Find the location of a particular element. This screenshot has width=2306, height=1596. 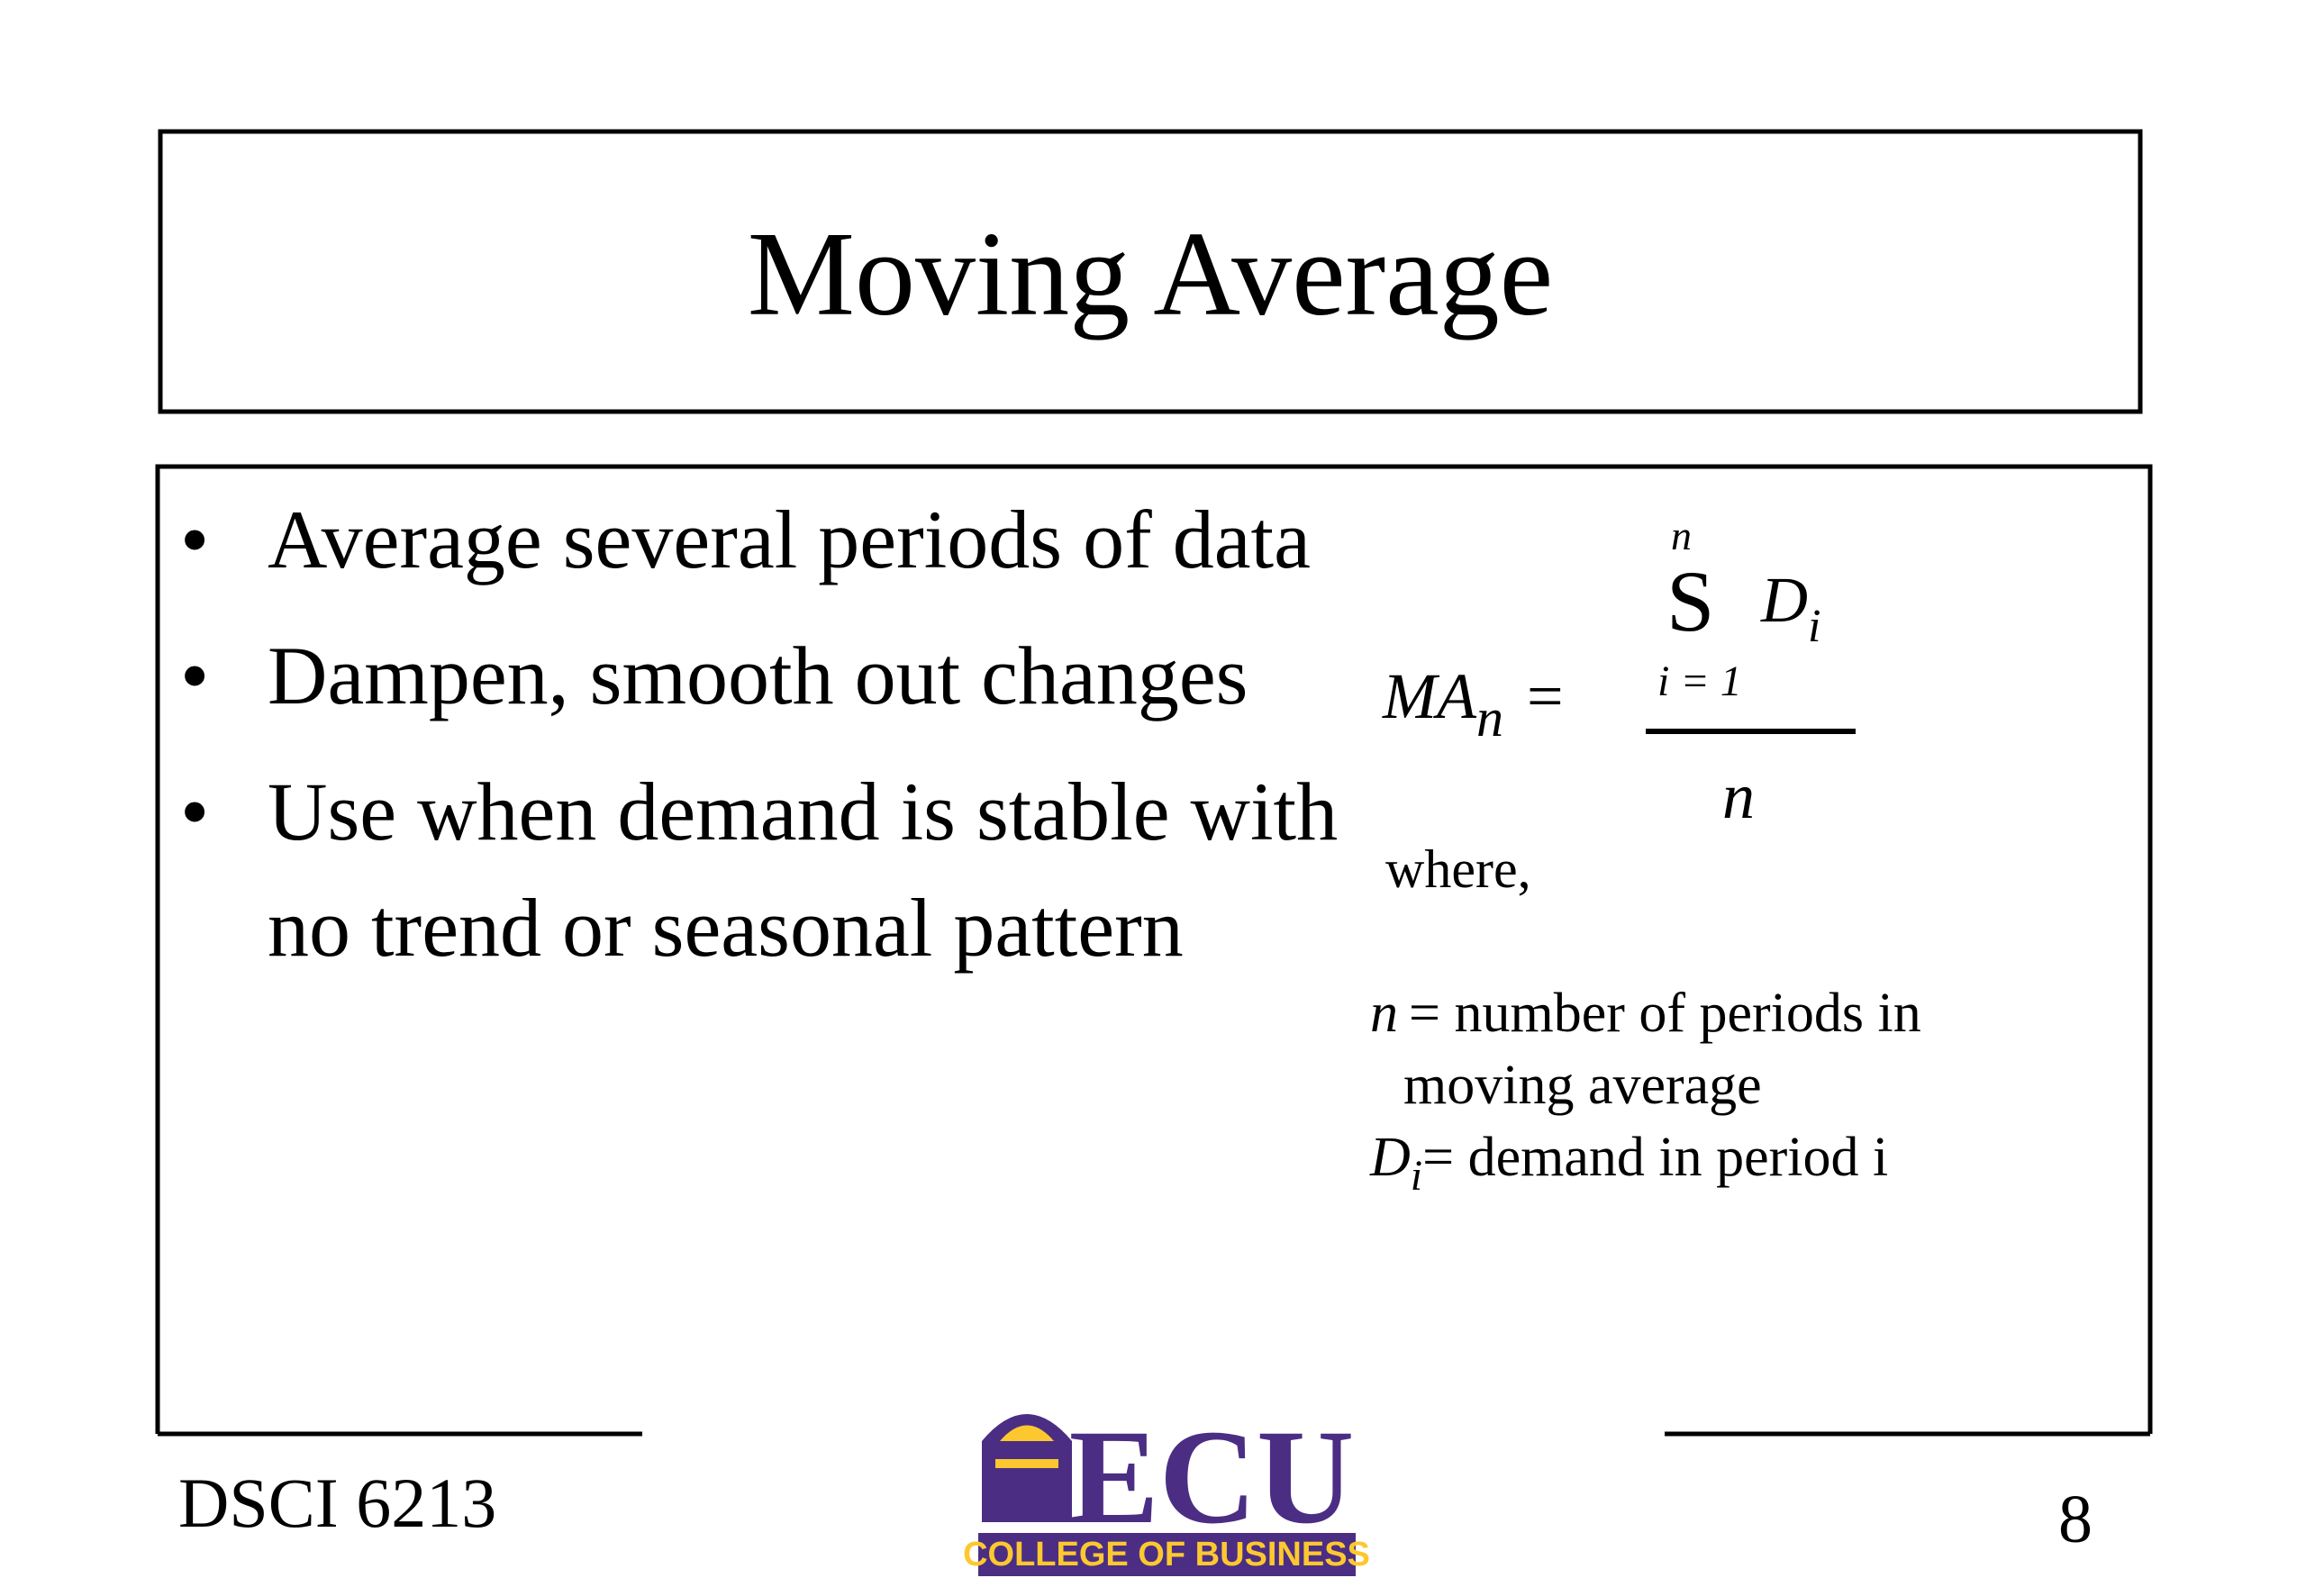

definition: n = number of periods in is located at coordinates (1645, 1013).